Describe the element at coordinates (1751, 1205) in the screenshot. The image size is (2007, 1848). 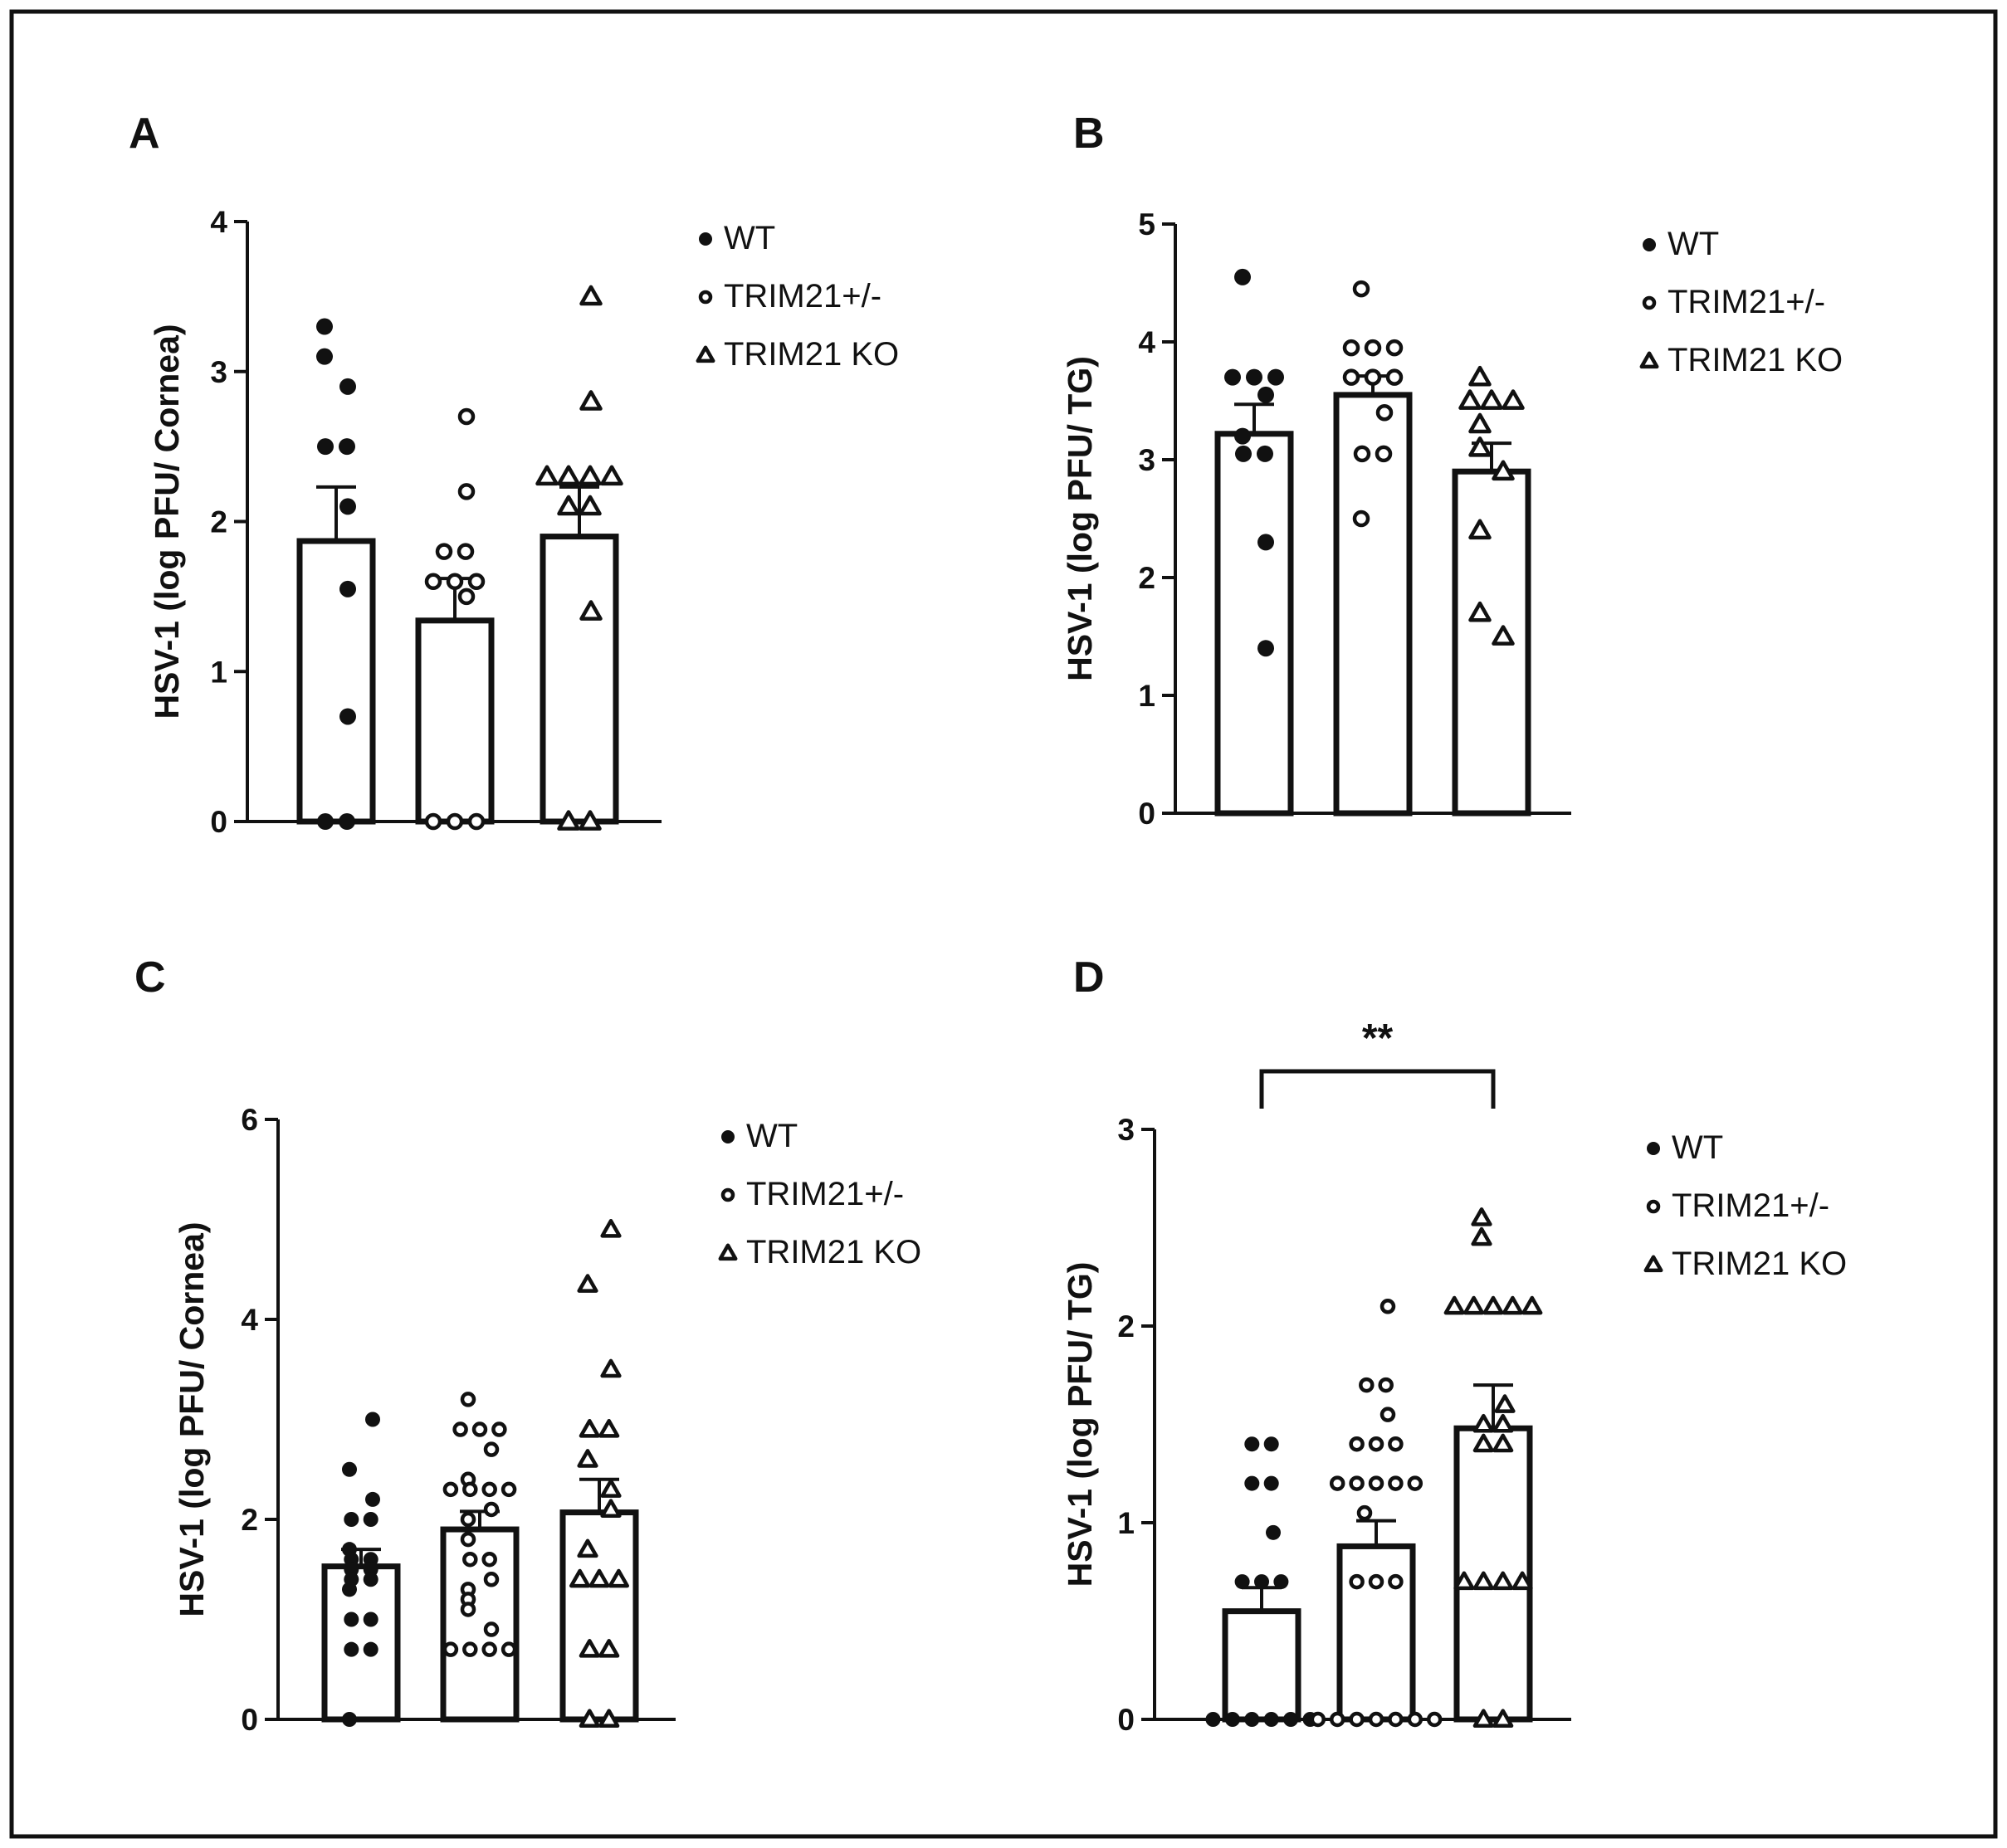
I see `legend-label: TRIM21+/-` at that location.